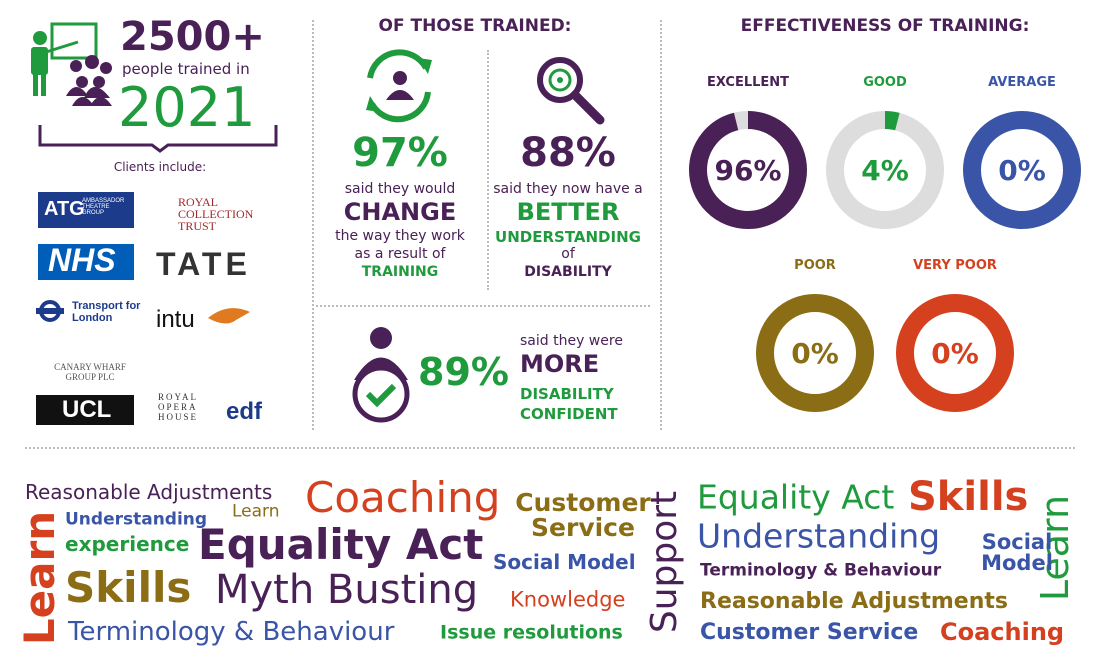 Image resolution: width=1100 pixels, height=661 pixels. I want to click on value-label: 4%, so click(885, 170).